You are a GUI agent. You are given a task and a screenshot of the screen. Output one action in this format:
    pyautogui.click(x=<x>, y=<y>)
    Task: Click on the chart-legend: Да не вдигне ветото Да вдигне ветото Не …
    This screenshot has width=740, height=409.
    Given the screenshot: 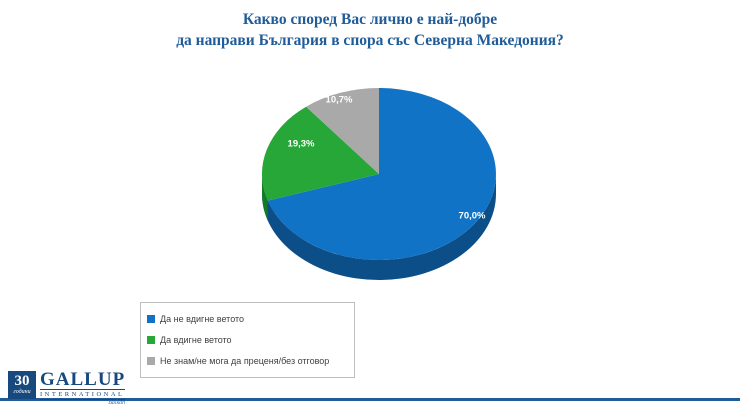 What is the action you would take?
    pyautogui.click(x=247, y=340)
    